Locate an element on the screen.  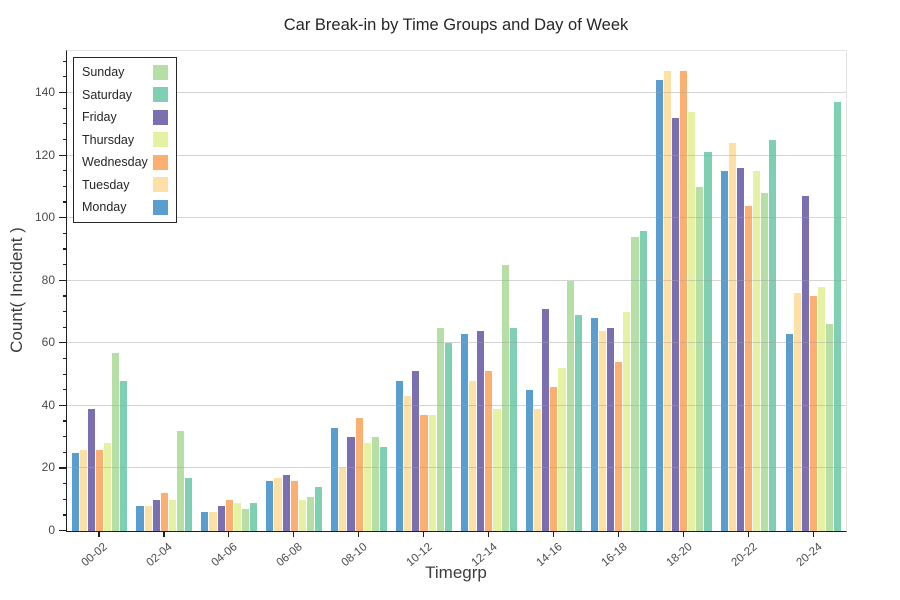
legend-label-sunday: Sunday is located at coordinates (103, 72).